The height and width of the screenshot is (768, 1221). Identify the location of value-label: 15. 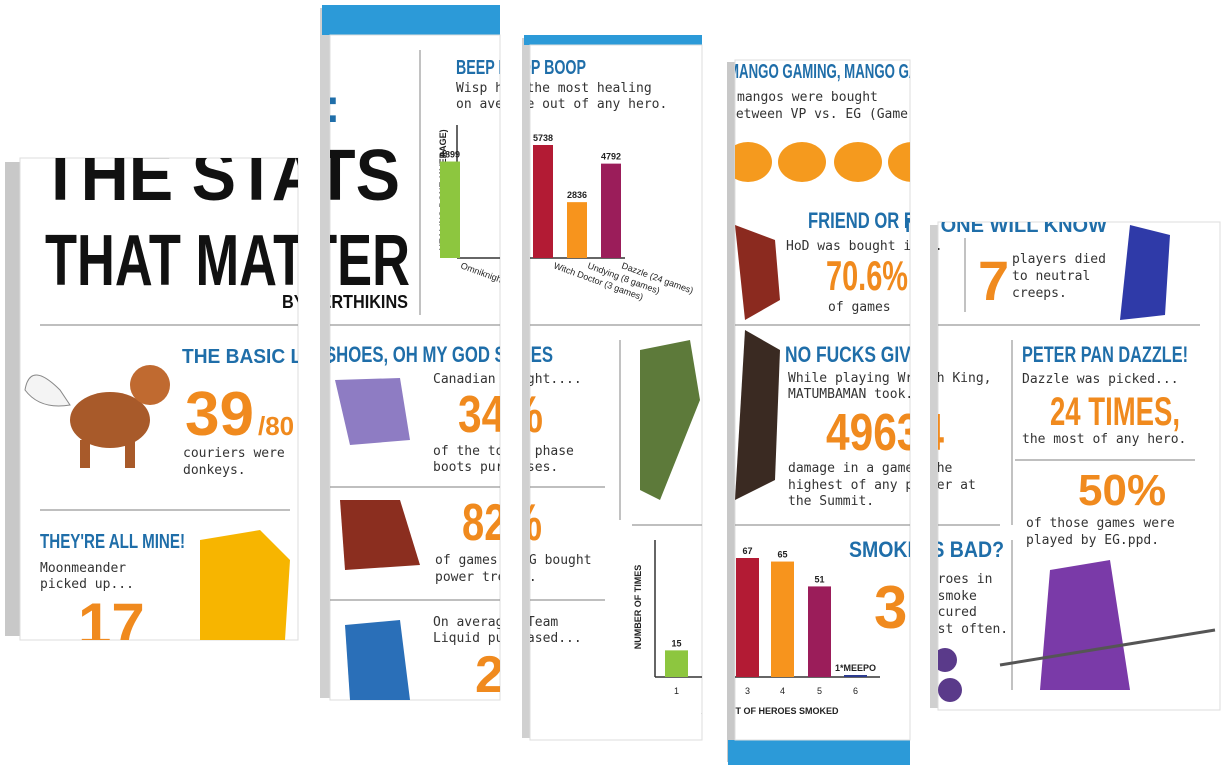
(676, 643).